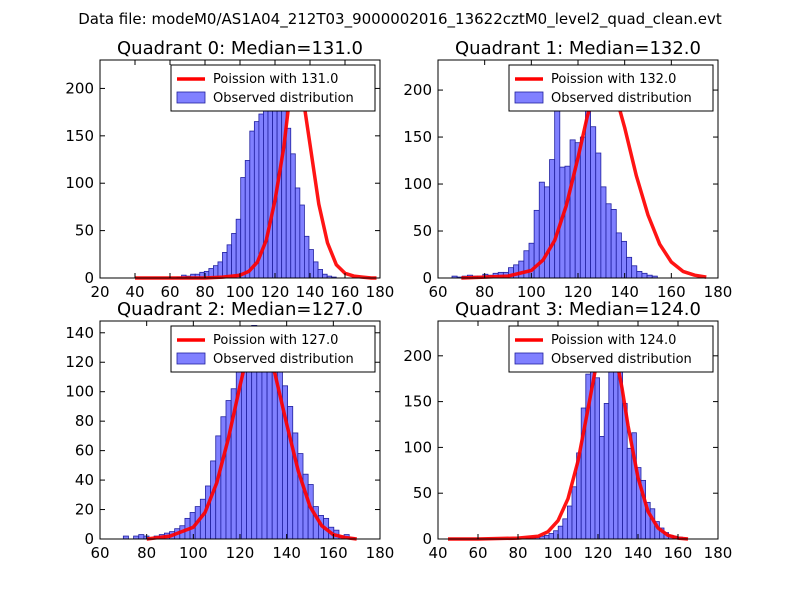  Describe the element at coordinates (275, 340) in the screenshot. I see `legend-entry-poisson: Poission with 127.0` at that location.